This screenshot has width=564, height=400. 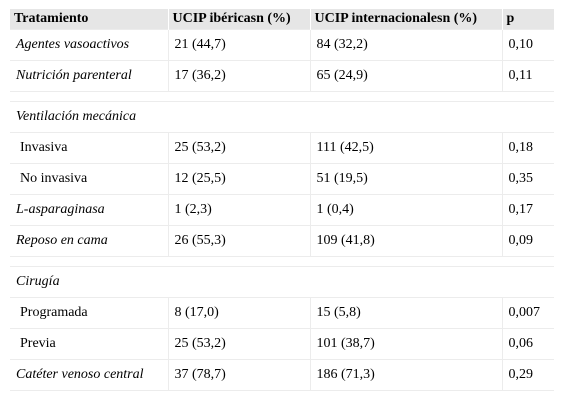 I want to click on cell: 0,18, so click(x=528, y=148).